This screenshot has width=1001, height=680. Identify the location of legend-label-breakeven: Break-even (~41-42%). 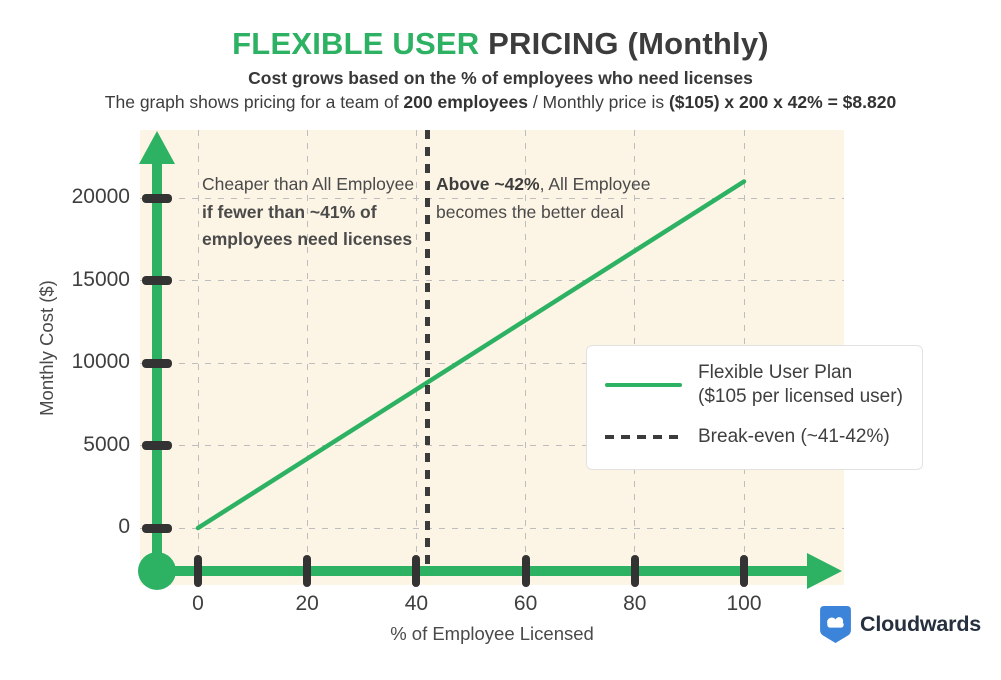
(794, 436).